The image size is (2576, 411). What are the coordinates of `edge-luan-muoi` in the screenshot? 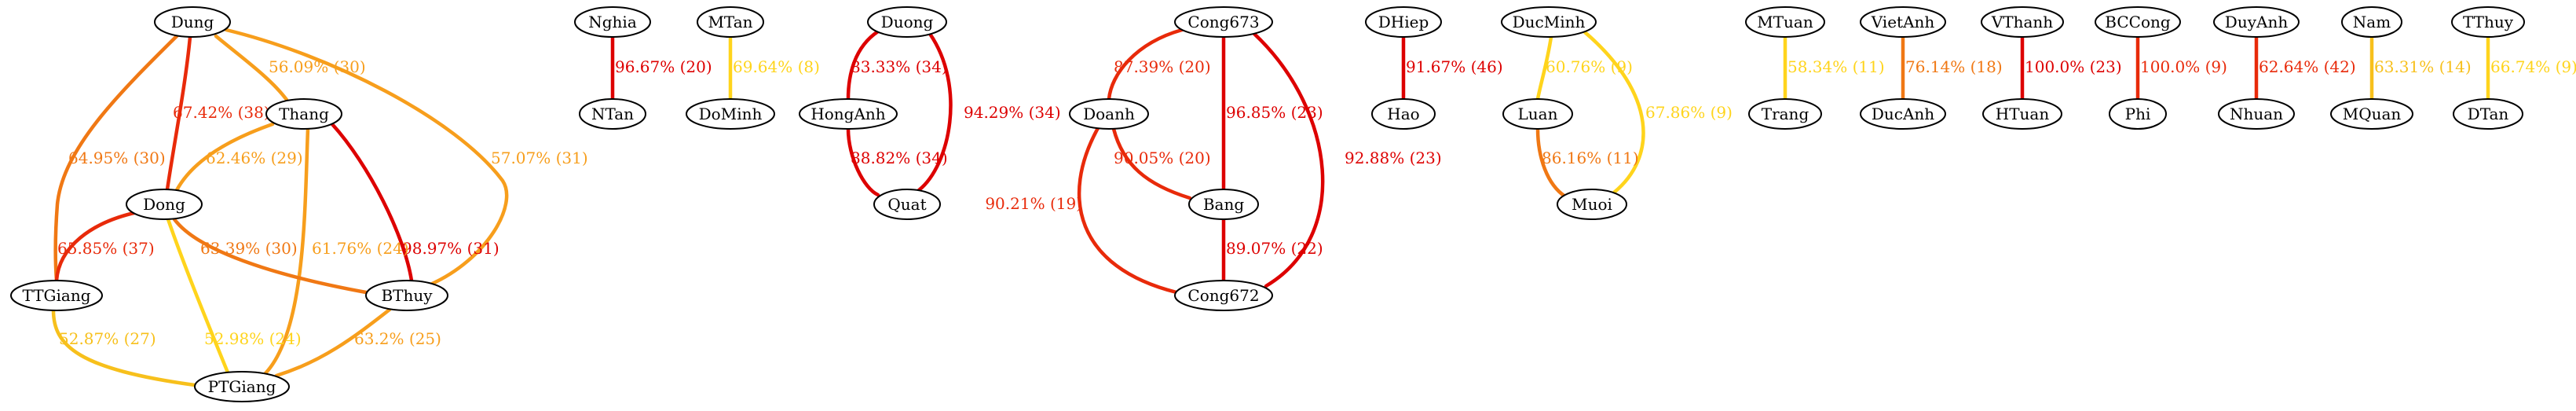 It's located at (1552, 163).